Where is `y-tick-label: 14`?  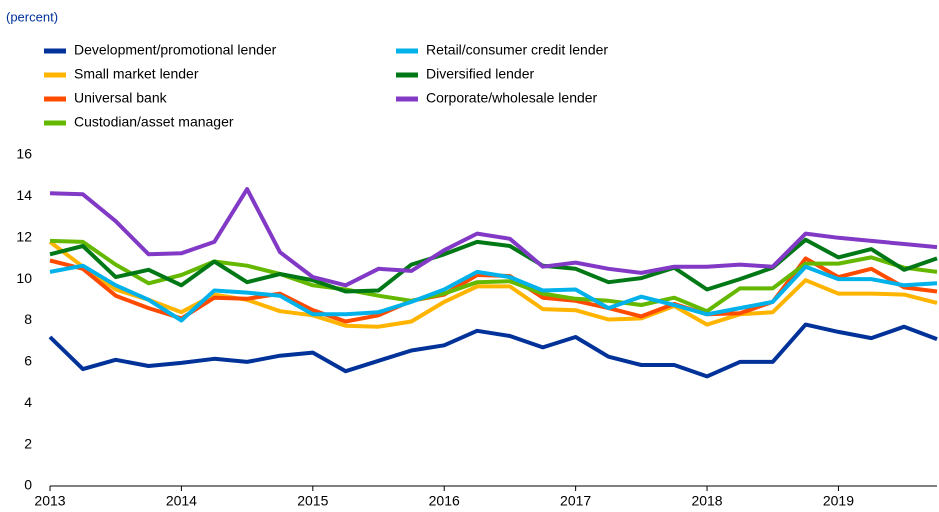 y-tick-label: 14 is located at coordinates (24, 195).